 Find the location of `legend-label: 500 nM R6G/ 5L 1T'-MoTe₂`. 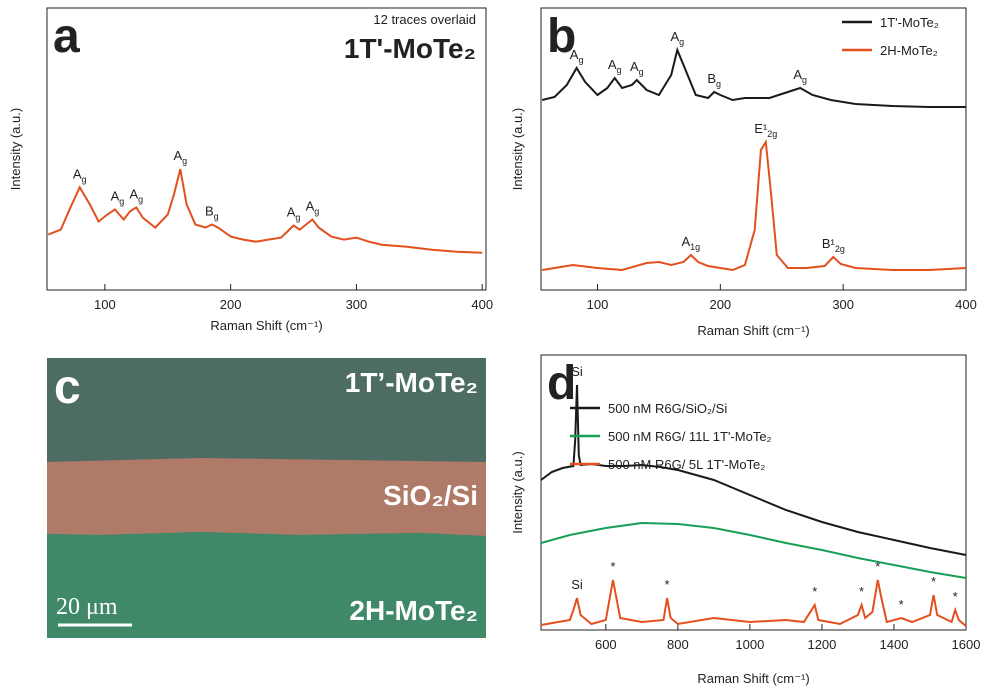

legend-label: 500 nM R6G/ 5L 1T'-MoTe₂ is located at coordinates (686, 464).